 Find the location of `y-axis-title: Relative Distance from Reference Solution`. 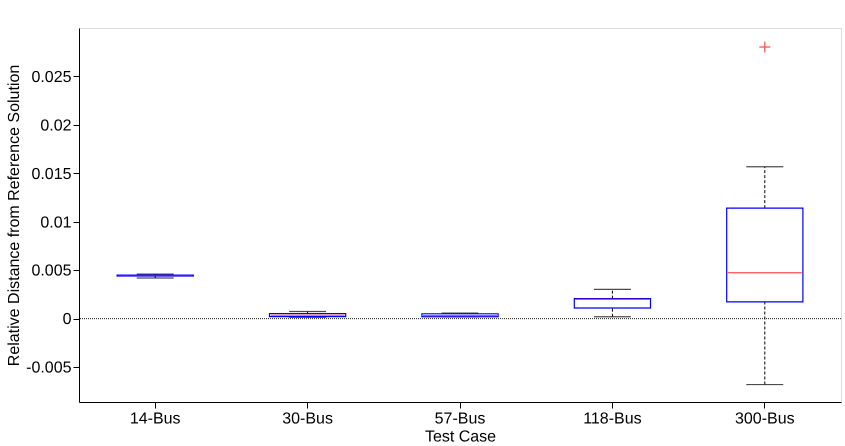

y-axis-title: Relative Distance from Reference Solution is located at coordinates (15, 215).